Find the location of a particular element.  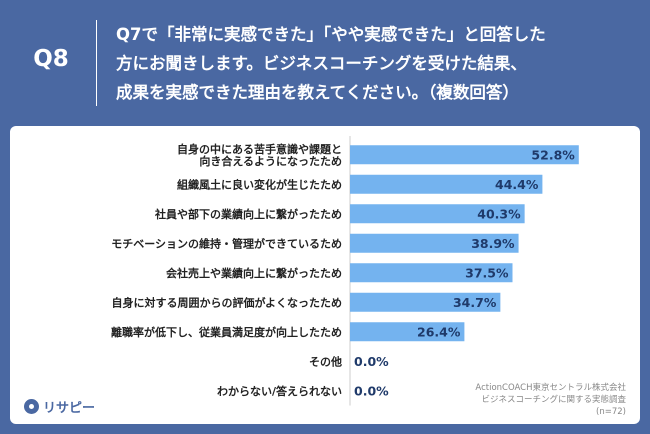

source-company: ActionCOACH東京セントラル株式会社 is located at coordinates (550, 388).